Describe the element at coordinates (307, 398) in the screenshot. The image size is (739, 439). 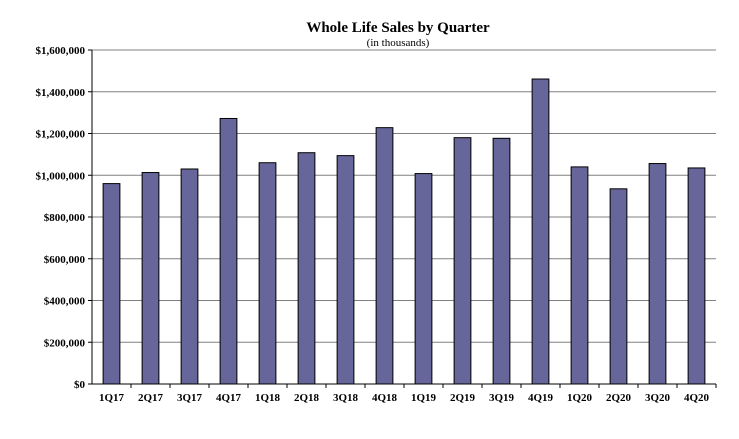
I see `x-tick-label: 2Q18` at that location.